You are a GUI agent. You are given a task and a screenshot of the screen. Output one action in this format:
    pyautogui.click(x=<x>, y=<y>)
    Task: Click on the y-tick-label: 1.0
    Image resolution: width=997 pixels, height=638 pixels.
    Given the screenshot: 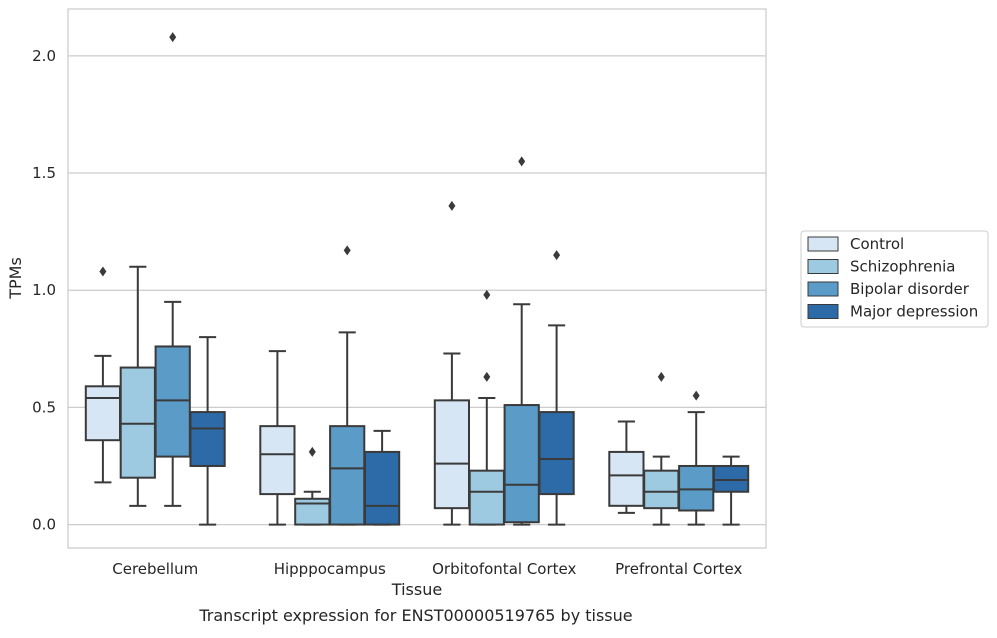 What is the action you would take?
    pyautogui.click(x=44, y=290)
    